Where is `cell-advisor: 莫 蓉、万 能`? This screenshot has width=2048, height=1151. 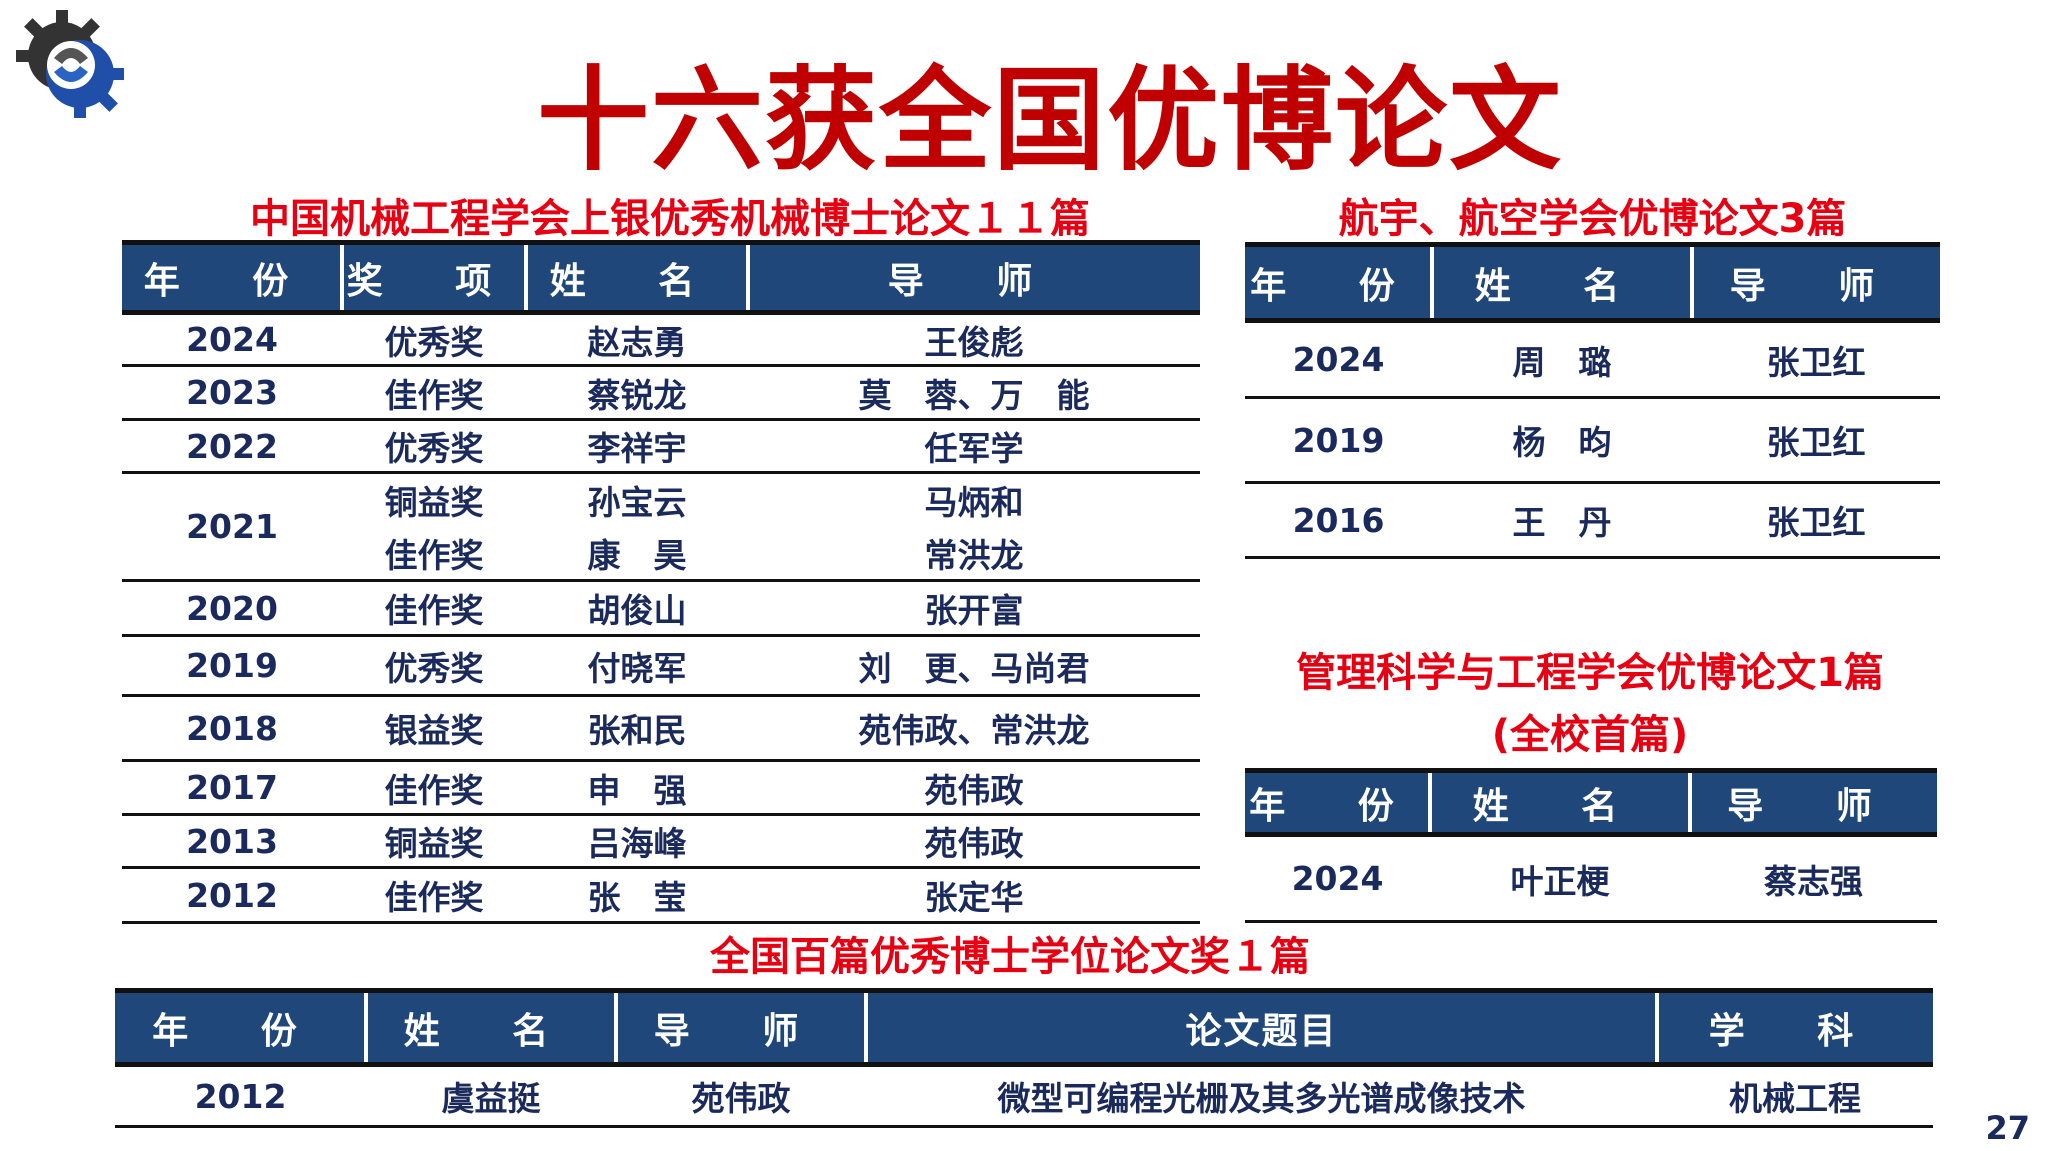 cell-advisor: 莫 蓉、万 能 is located at coordinates (974, 393).